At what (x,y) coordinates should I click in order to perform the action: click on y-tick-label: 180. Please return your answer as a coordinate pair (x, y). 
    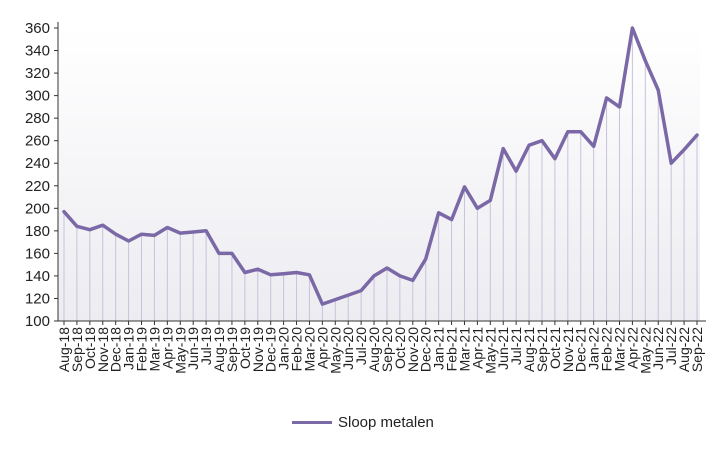
    Looking at the image, I should click on (37, 231).